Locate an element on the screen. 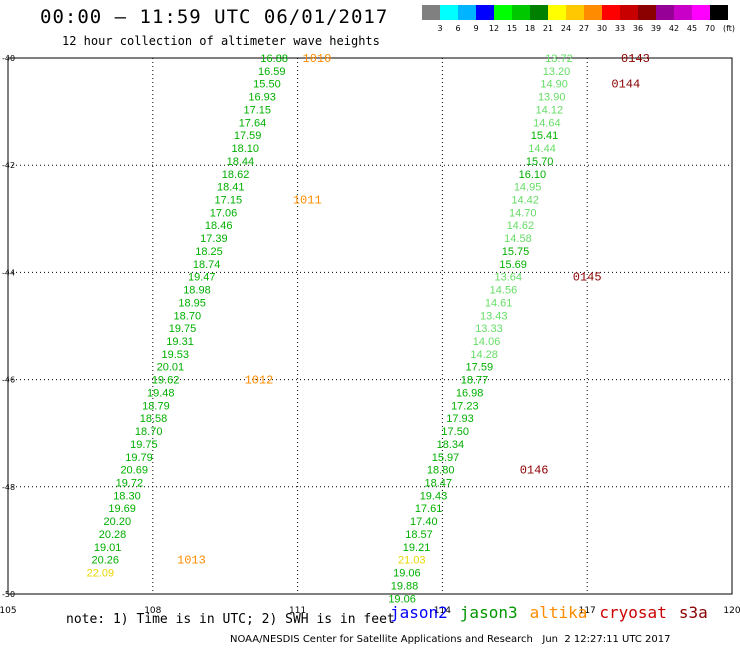 This screenshot has width=740, height=650. legend-unit: (ft) is located at coordinates (729, 28).